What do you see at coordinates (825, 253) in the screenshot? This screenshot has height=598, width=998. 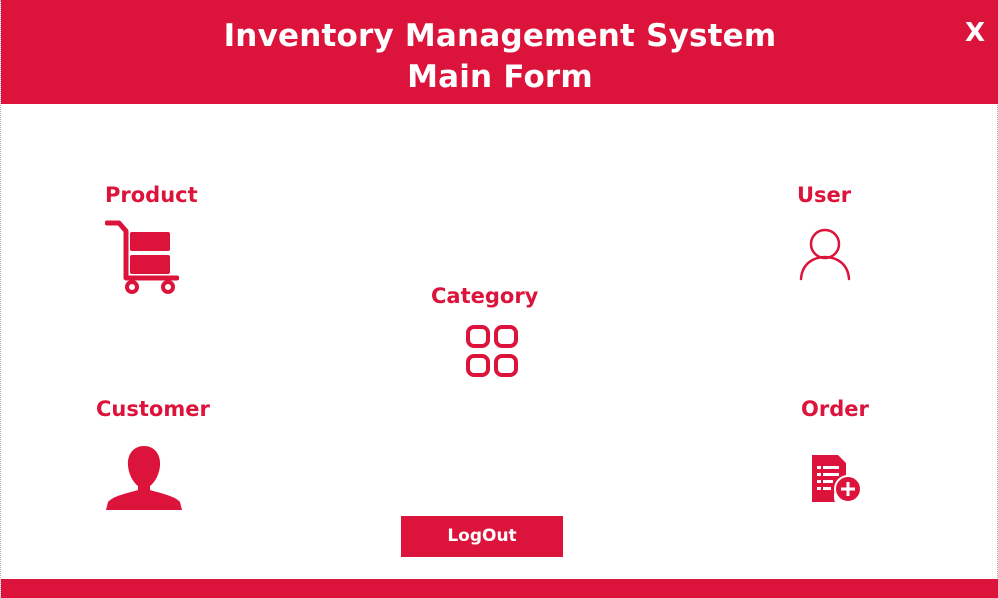 I see `user-outline-icon` at bounding box center [825, 253].